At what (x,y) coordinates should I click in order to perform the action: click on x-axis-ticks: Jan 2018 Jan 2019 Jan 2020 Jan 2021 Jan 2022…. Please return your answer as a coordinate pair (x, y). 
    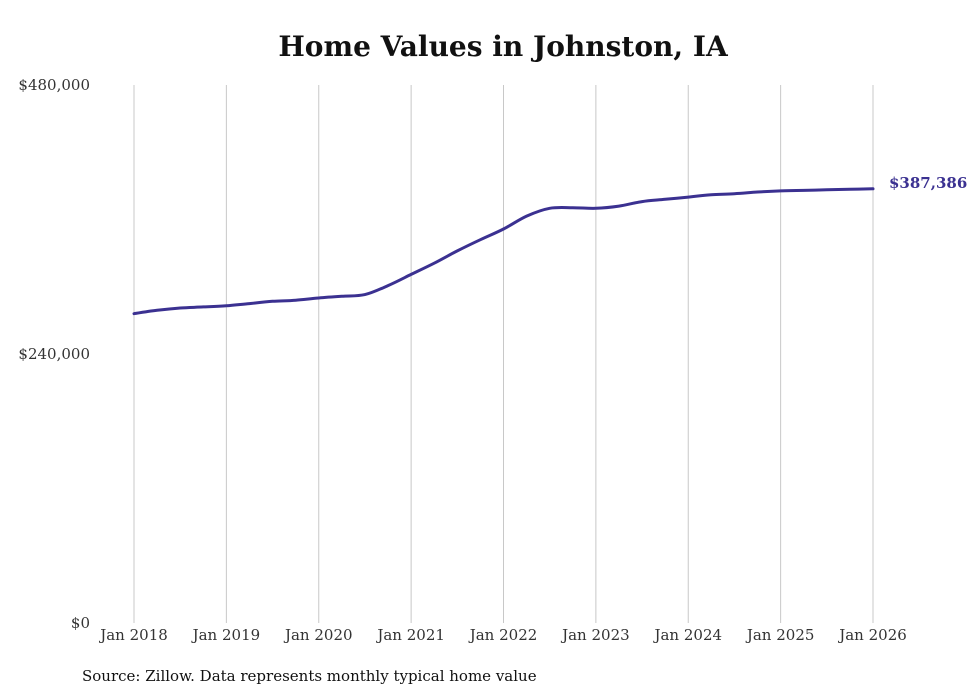
    Looking at the image, I should click on (502, 635).